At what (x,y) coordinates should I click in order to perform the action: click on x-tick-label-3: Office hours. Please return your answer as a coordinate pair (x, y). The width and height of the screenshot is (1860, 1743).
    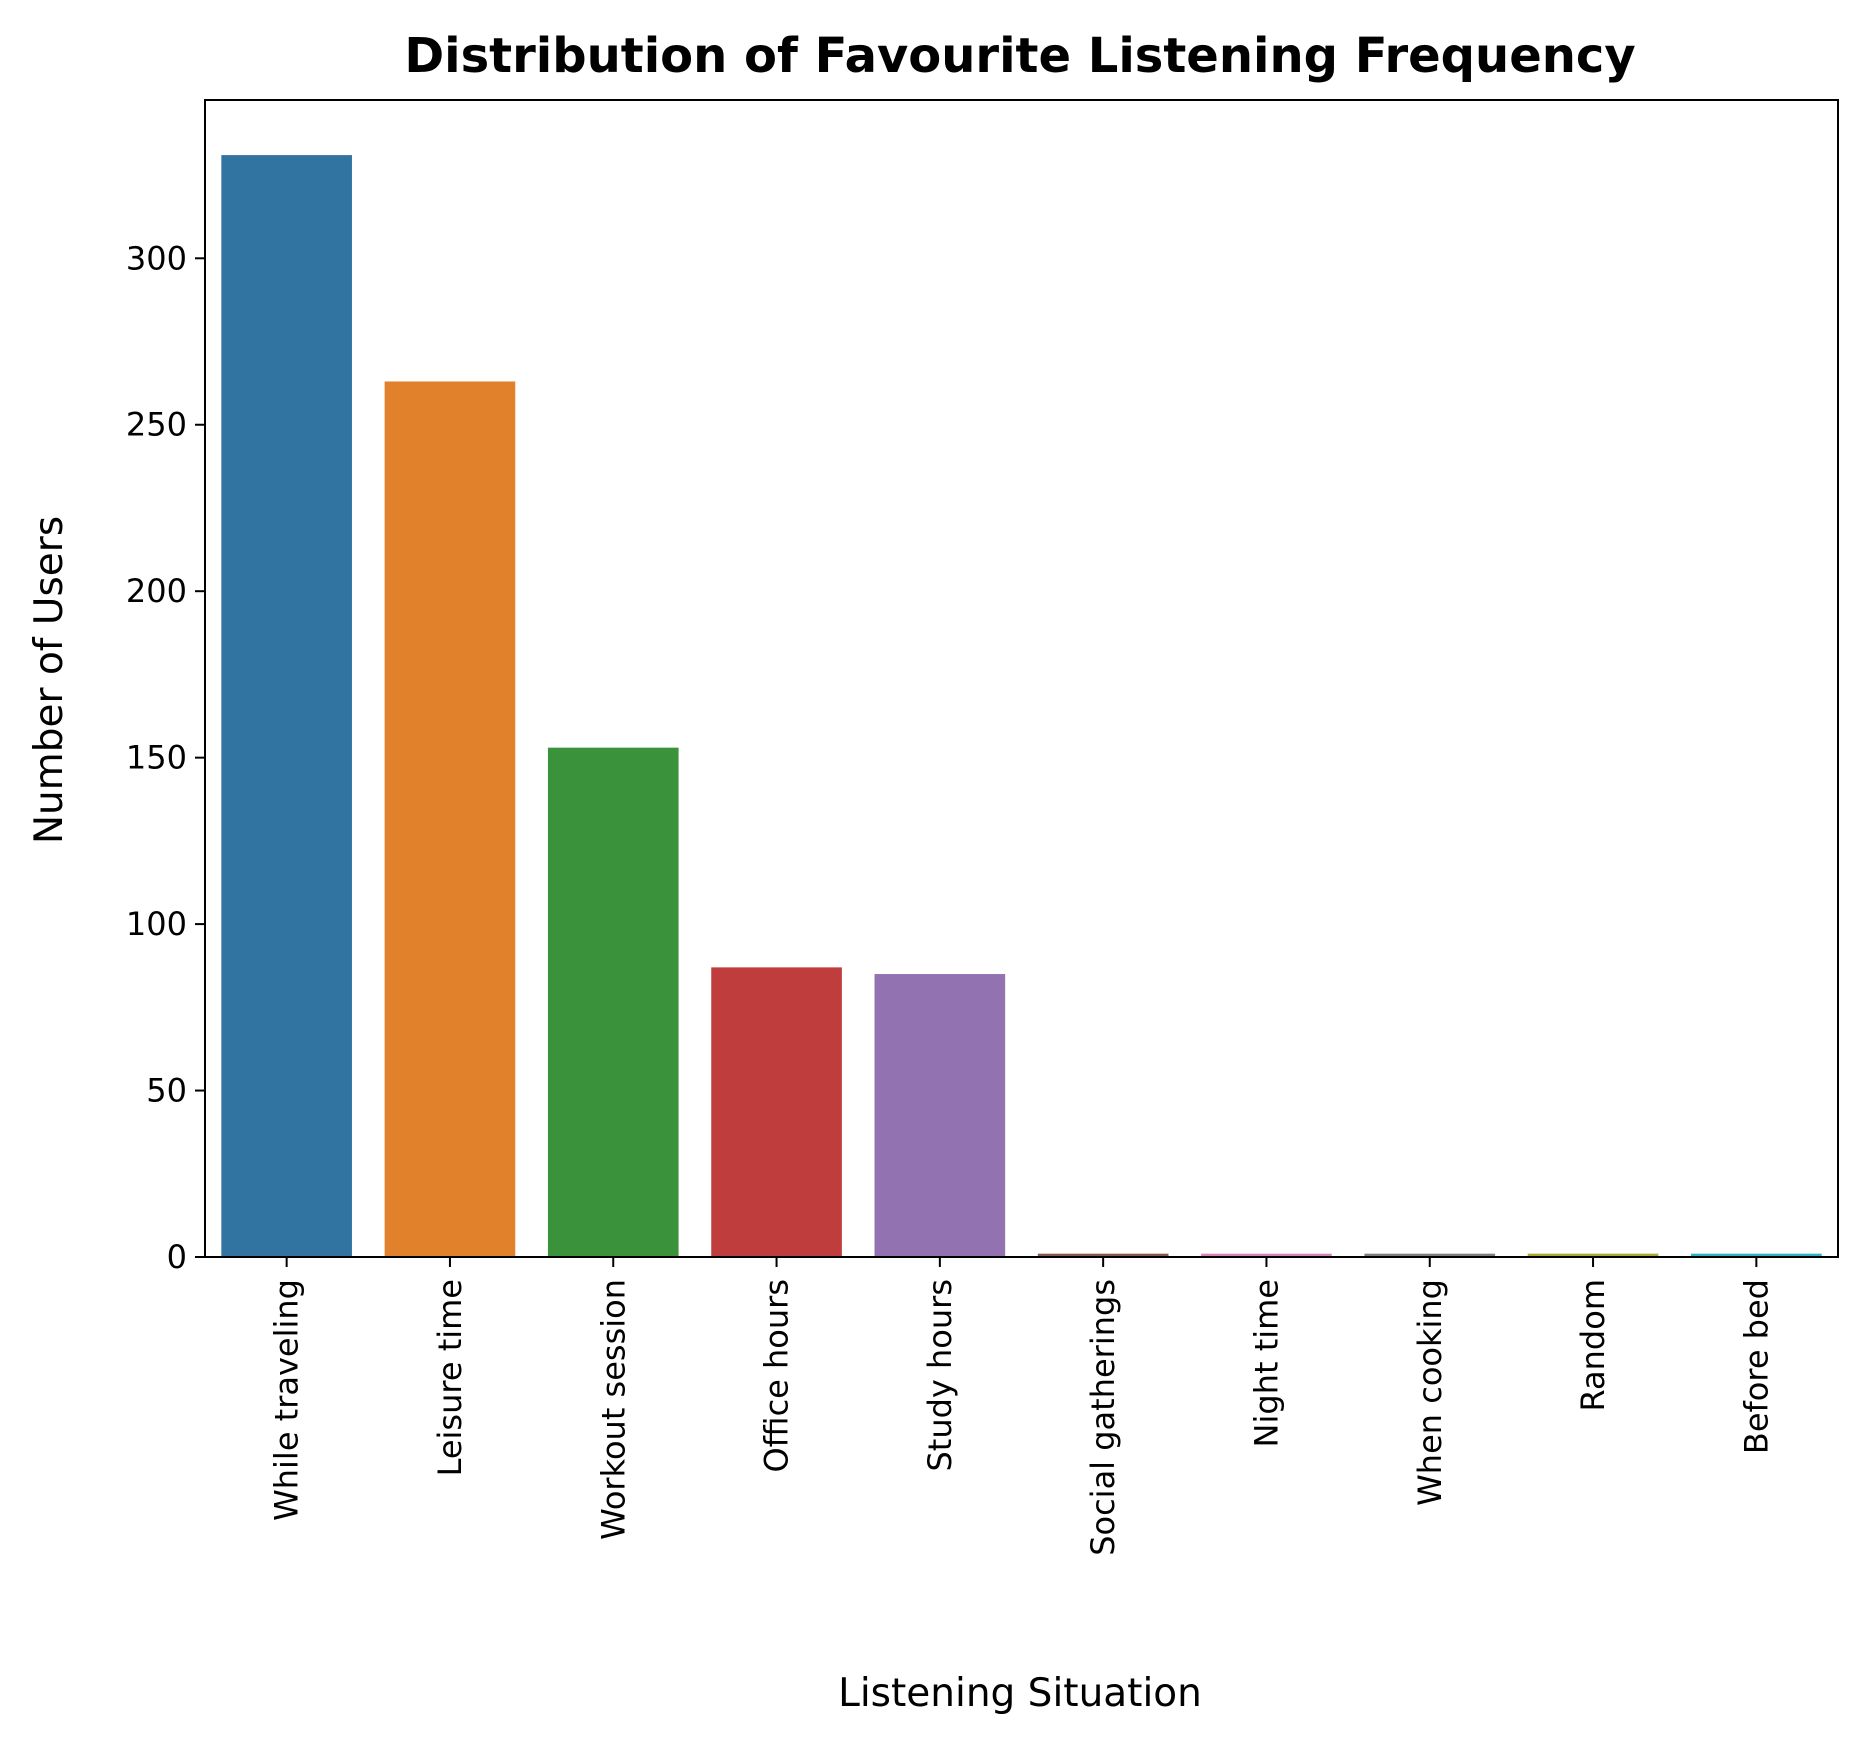
    Looking at the image, I should click on (777, 1376).